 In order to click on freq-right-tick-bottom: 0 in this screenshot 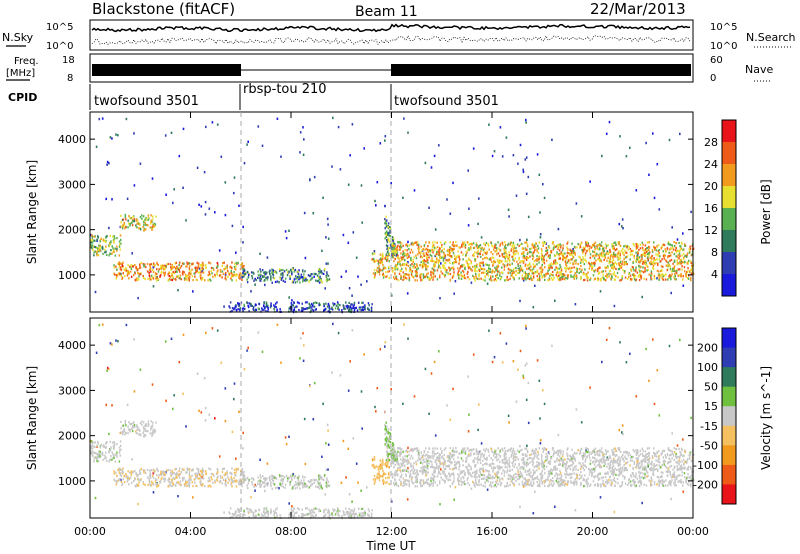, I will do `click(713, 78)`.